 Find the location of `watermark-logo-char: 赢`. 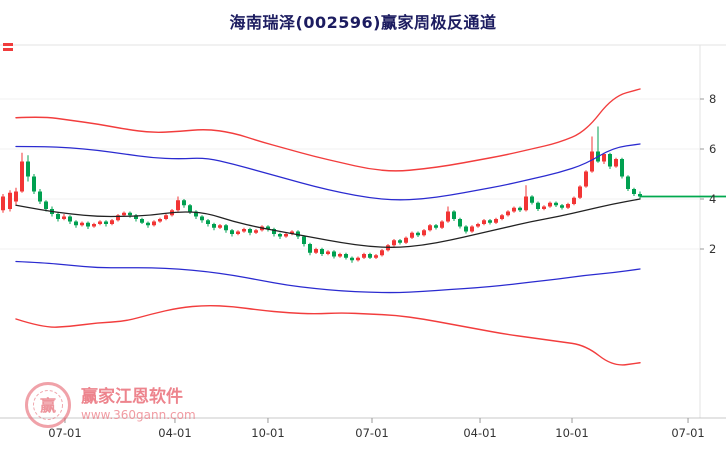

watermark-logo-char: 赢 is located at coordinates (48, 405).